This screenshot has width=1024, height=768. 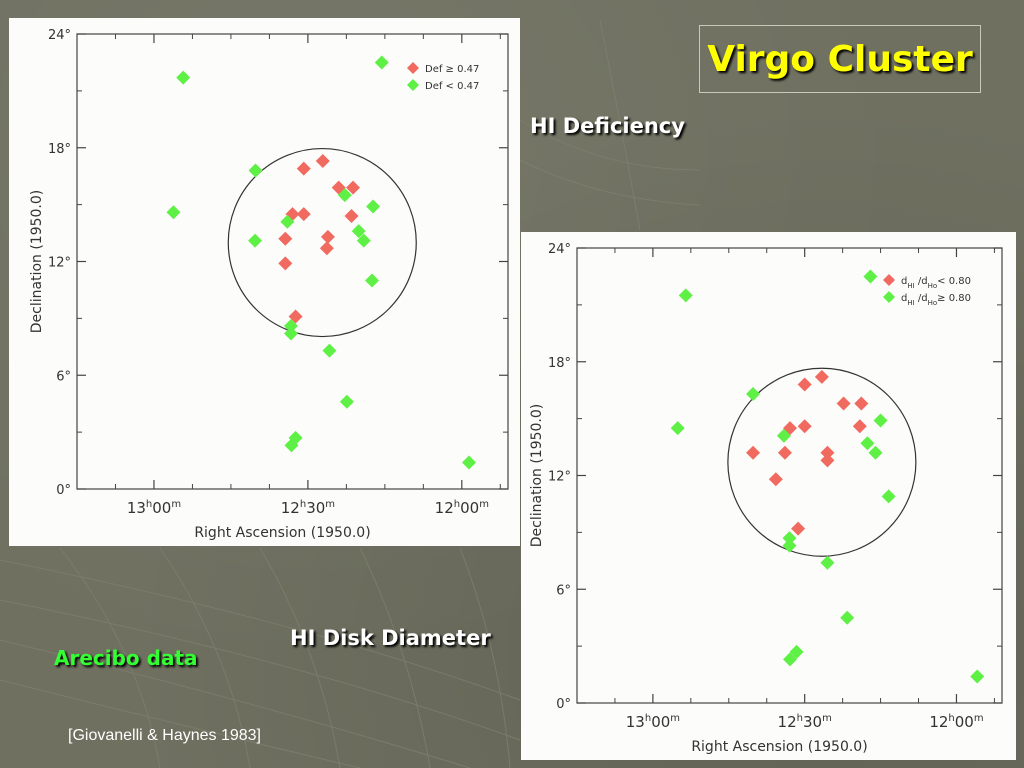 What do you see at coordinates (452, 69) in the screenshot?
I see `legend-label: Def ≥ 0.47` at bounding box center [452, 69].